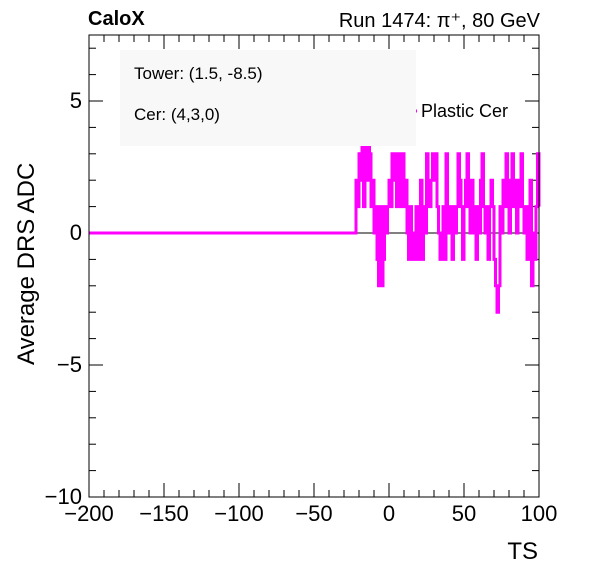 The image size is (596, 572). Describe the element at coordinates (69, 364) in the screenshot. I see `y-tick-label: −5` at that location.